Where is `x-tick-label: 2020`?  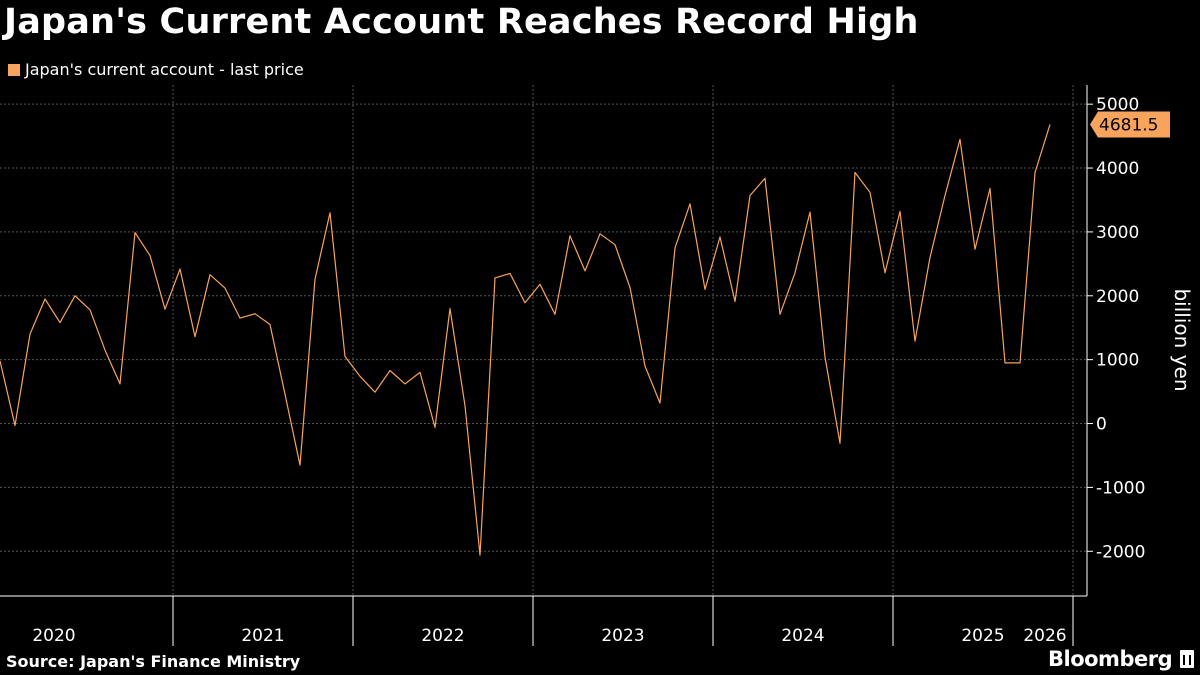
x-tick-label: 2020 is located at coordinates (53, 636).